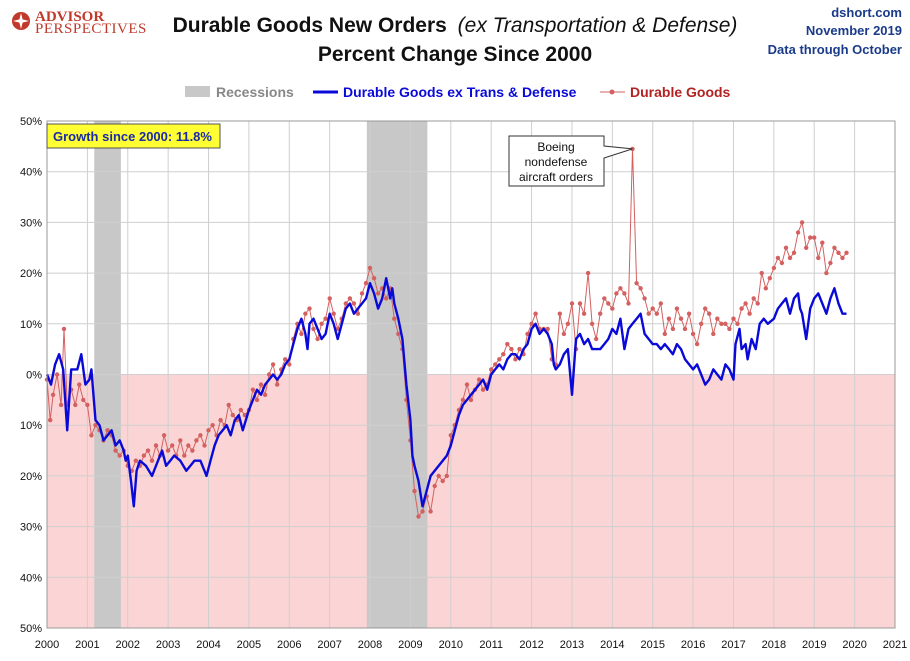  What do you see at coordinates (733, 645) in the screenshot?
I see `x-tick-label-2017: 2017` at bounding box center [733, 645].